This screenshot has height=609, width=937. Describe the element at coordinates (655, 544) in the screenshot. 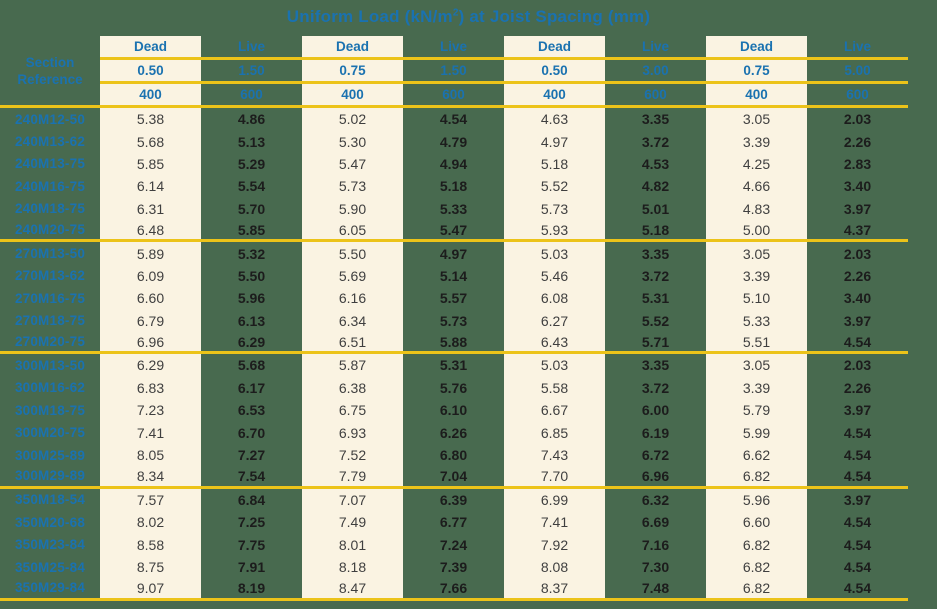

I see `load-value-cell: 7.16` at that location.